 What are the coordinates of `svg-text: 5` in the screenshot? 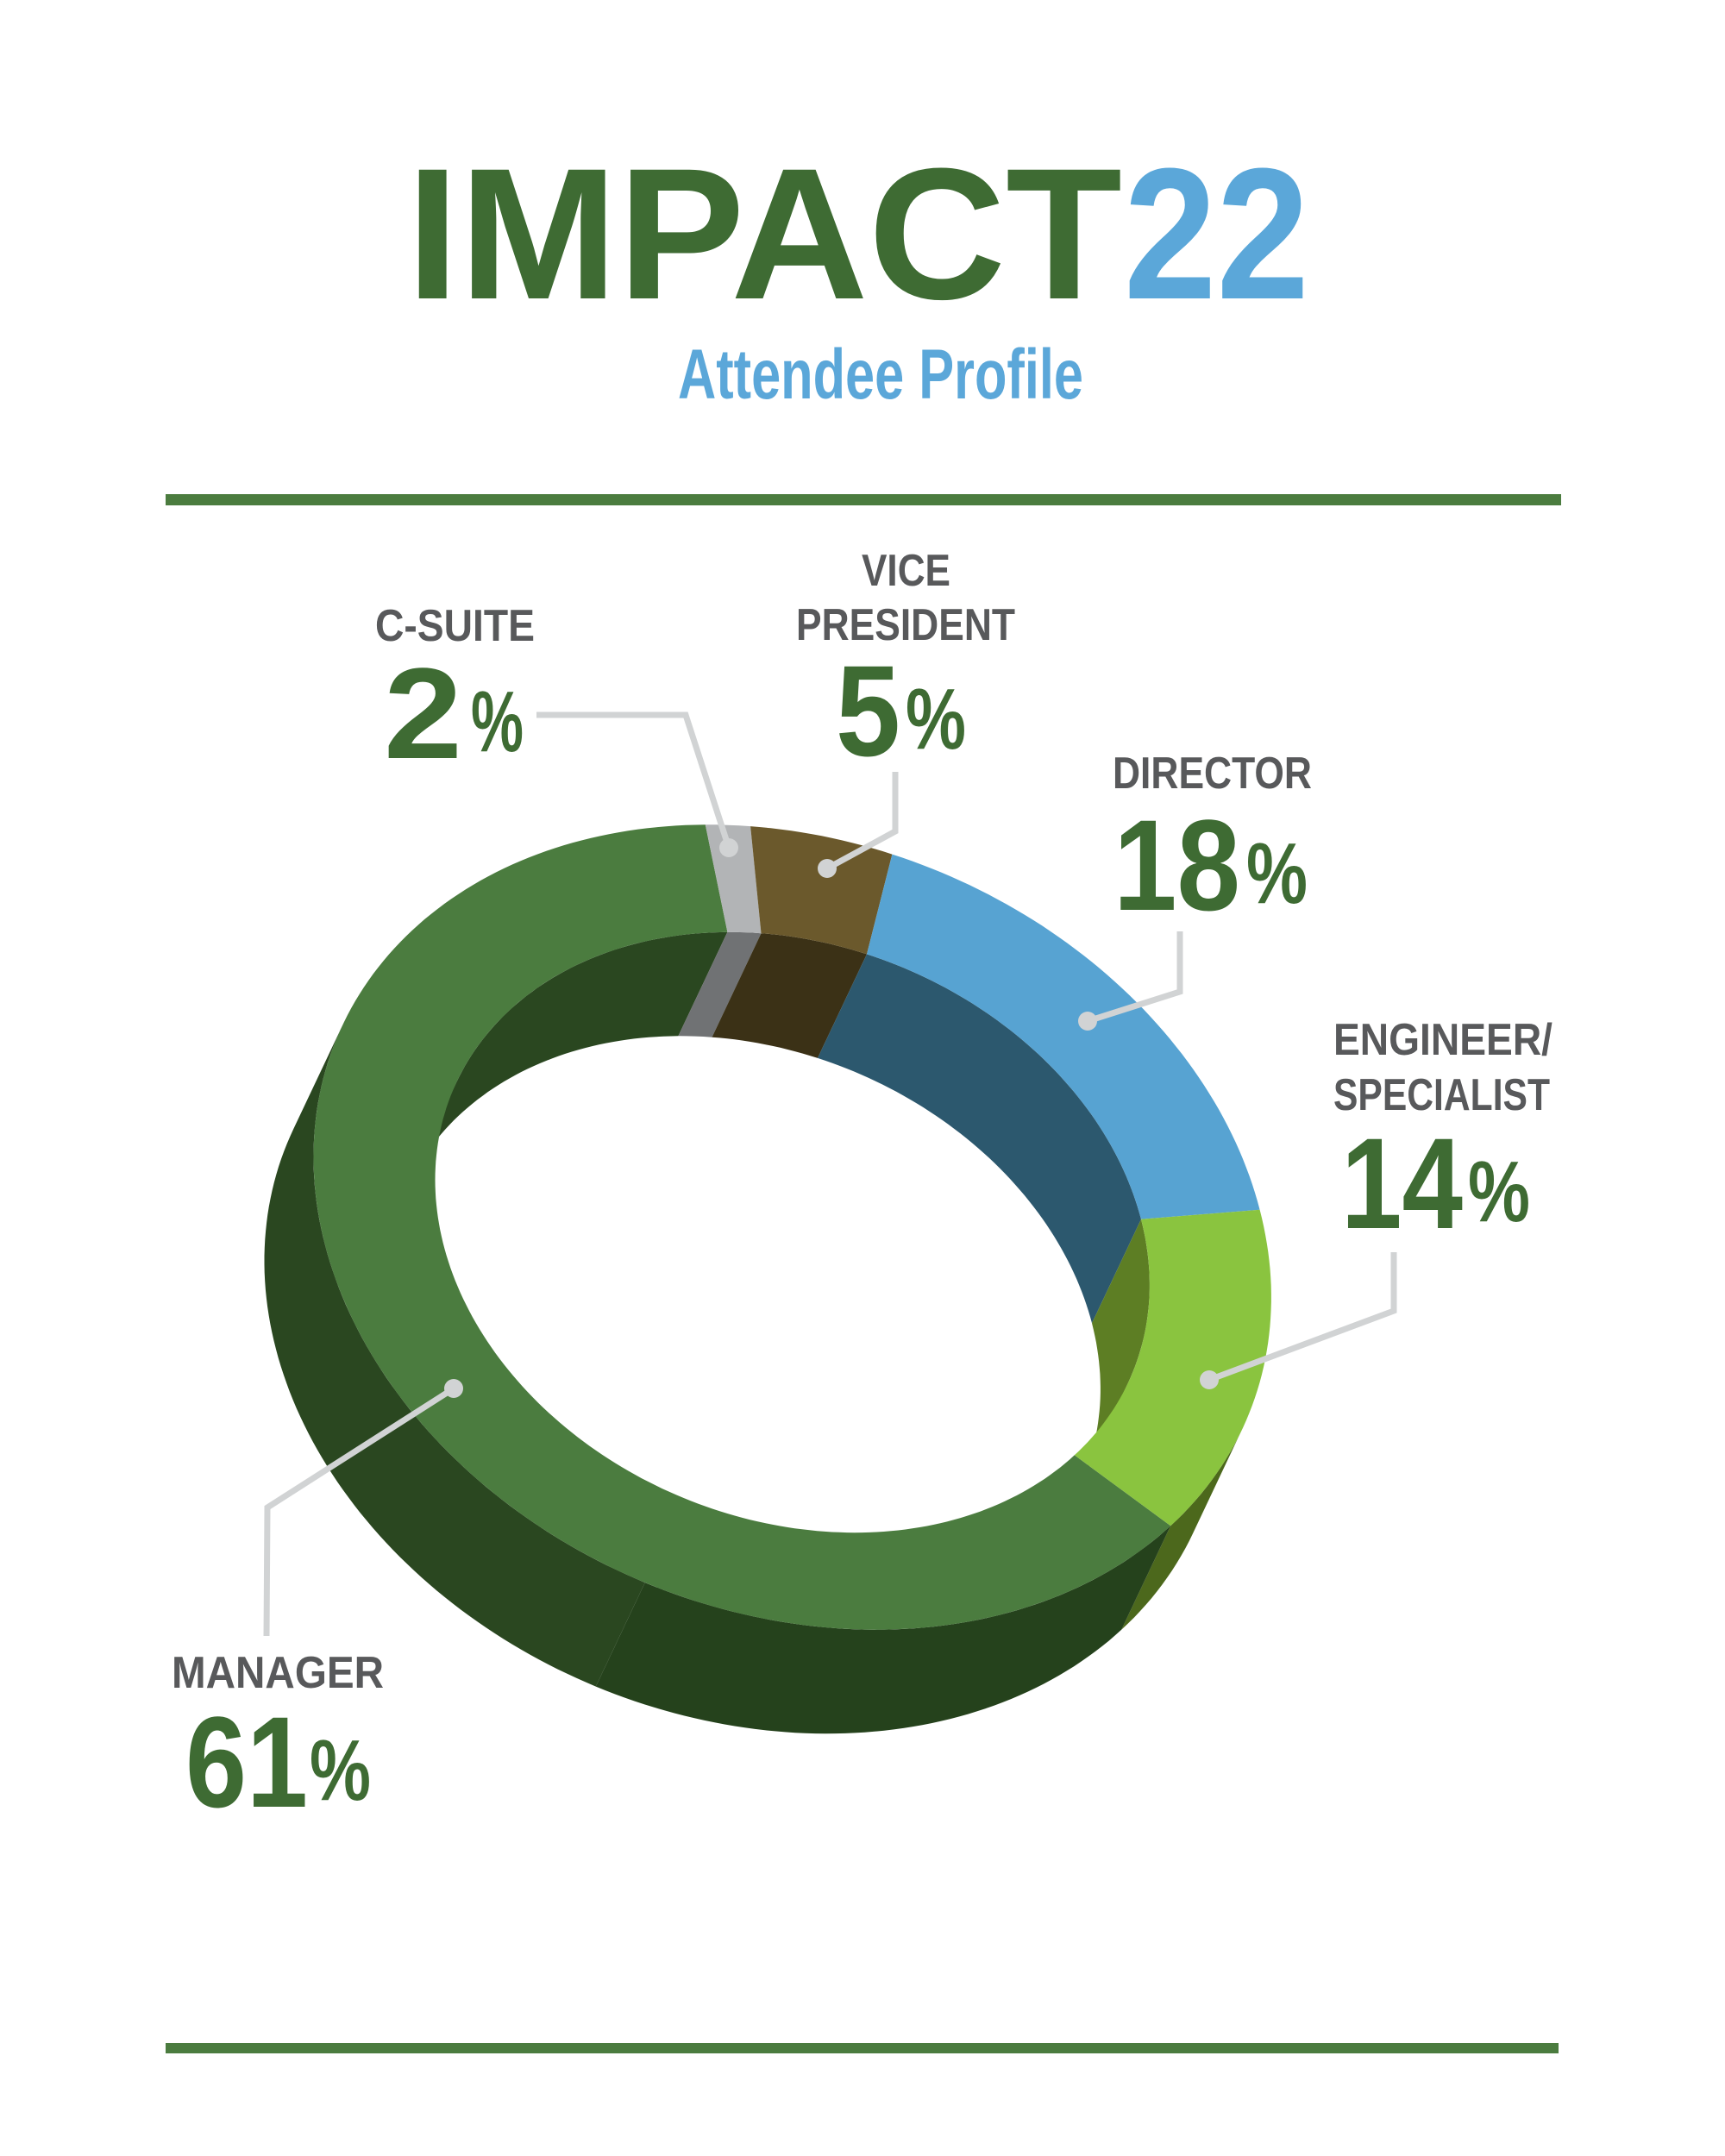 It's located at (868, 710).